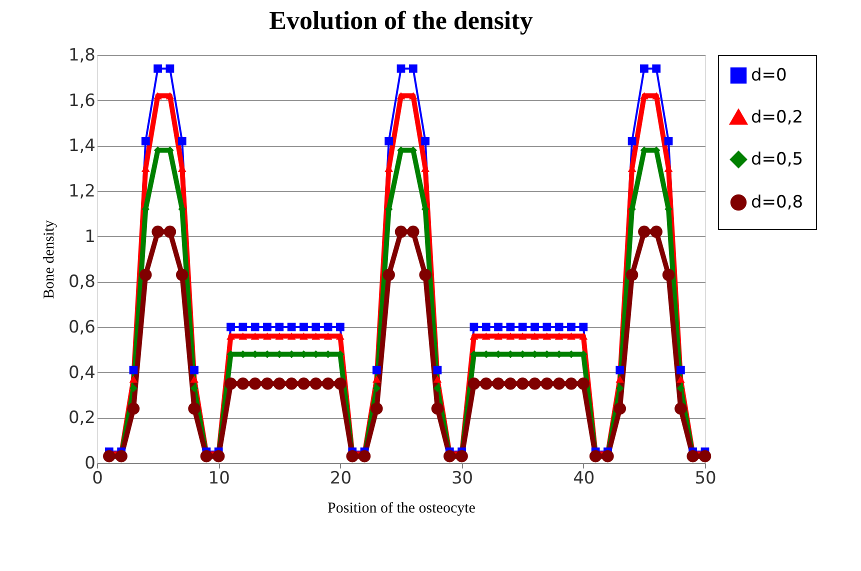 The image size is (861, 571). What do you see at coordinates (584, 478) in the screenshot?
I see `x-tick-label: 40` at bounding box center [584, 478].